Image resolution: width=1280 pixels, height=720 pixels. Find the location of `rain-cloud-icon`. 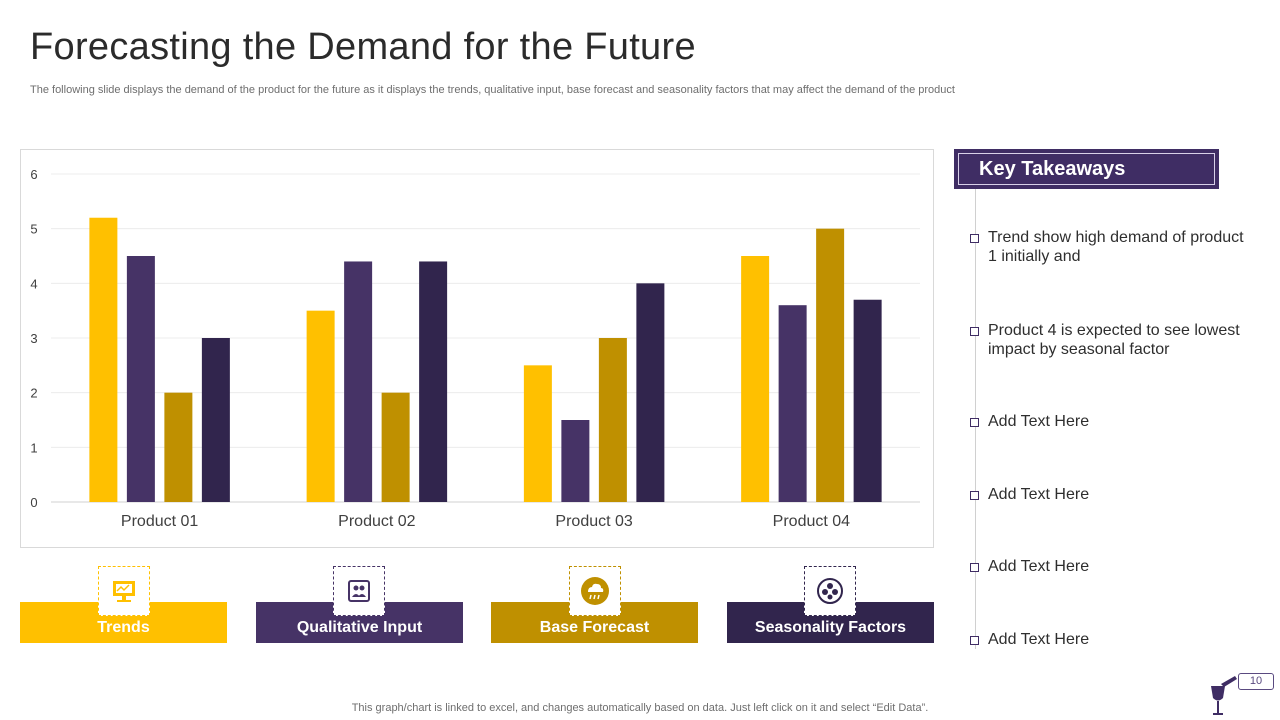

rain-cloud-icon is located at coordinates (595, 591).